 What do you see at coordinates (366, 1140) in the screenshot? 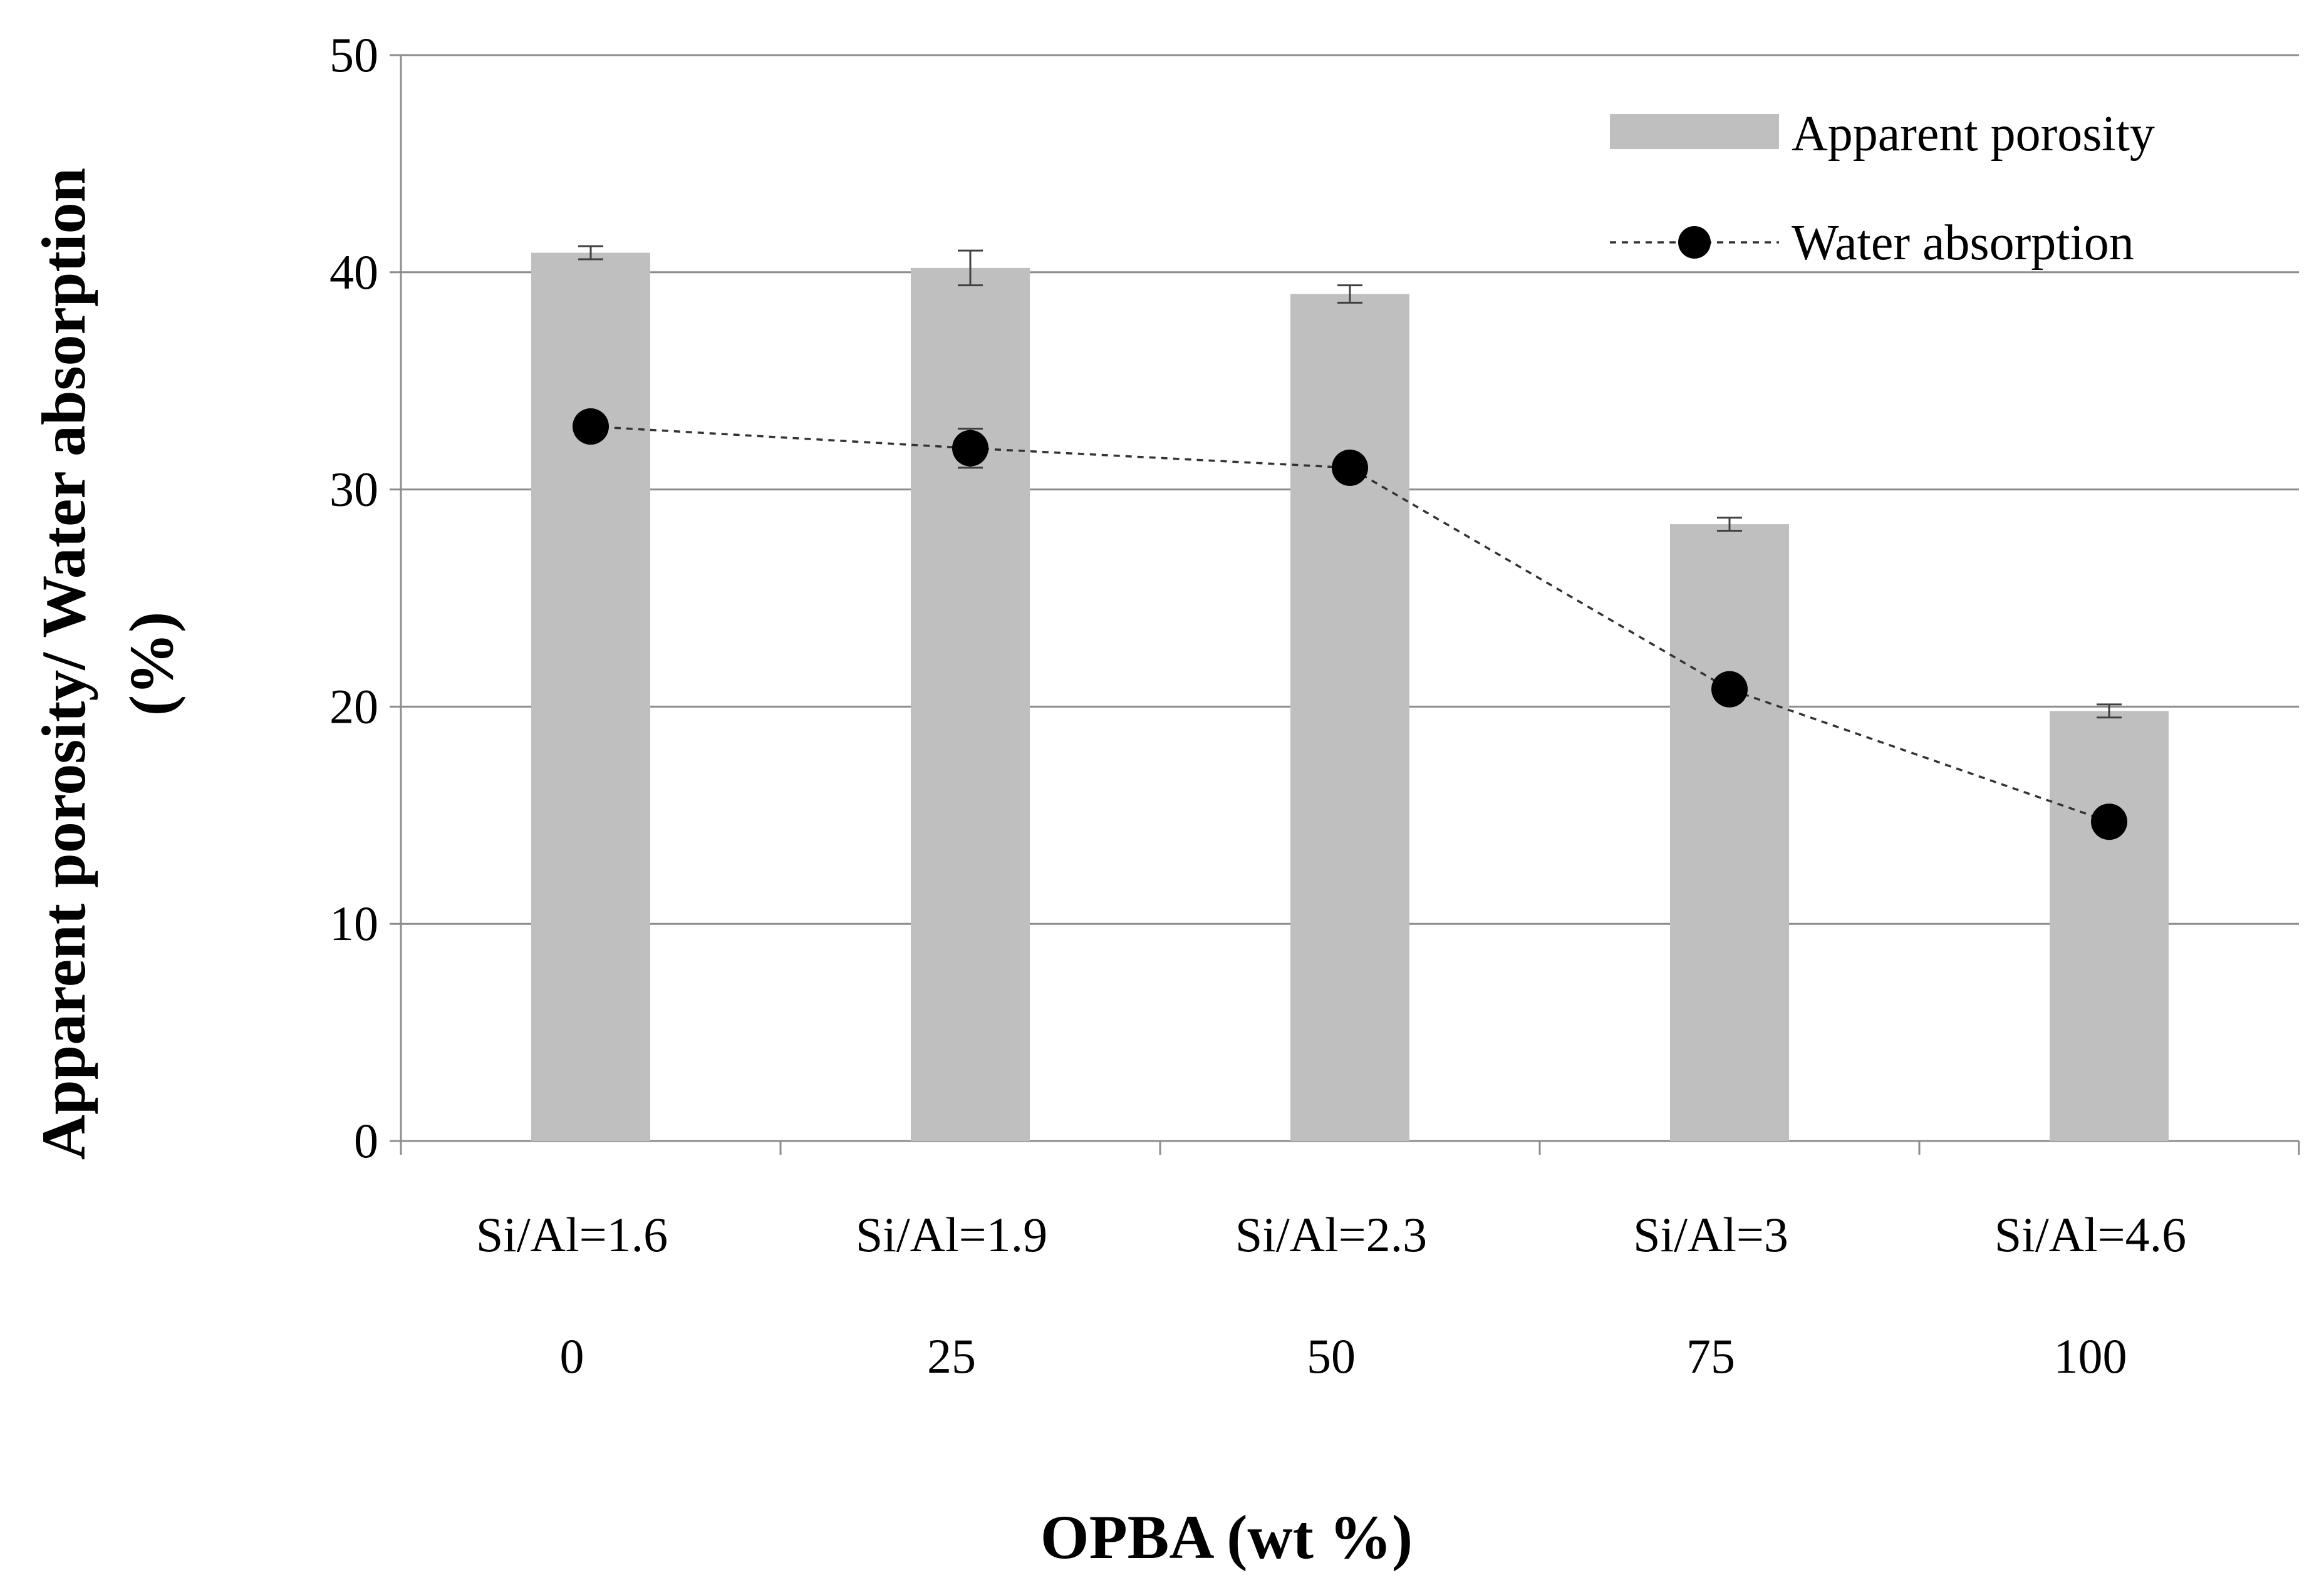
I see `y-tick-label: 0` at bounding box center [366, 1140].